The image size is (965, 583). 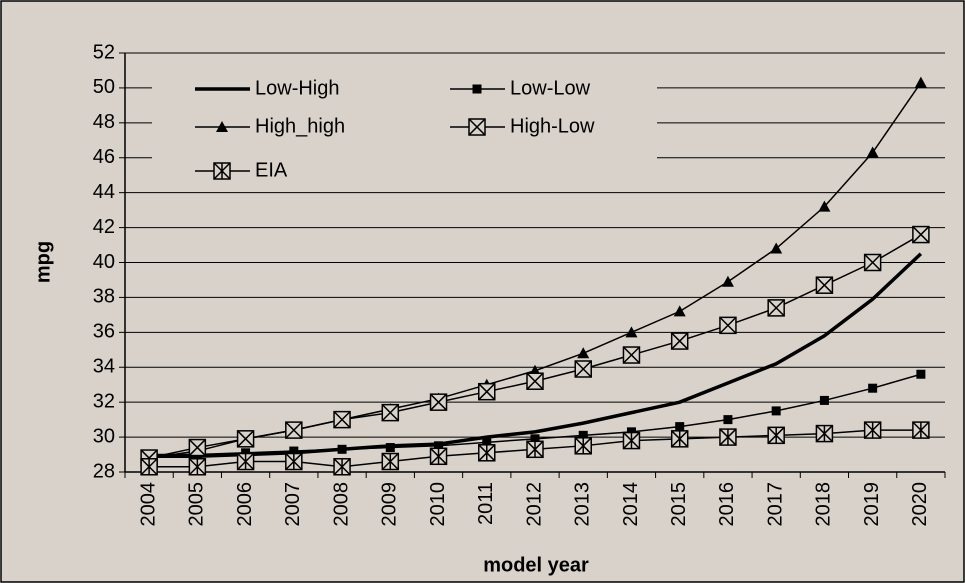 What do you see at coordinates (775, 504) in the screenshot?
I see `x-tick-label: 2017` at bounding box center [775, 504].